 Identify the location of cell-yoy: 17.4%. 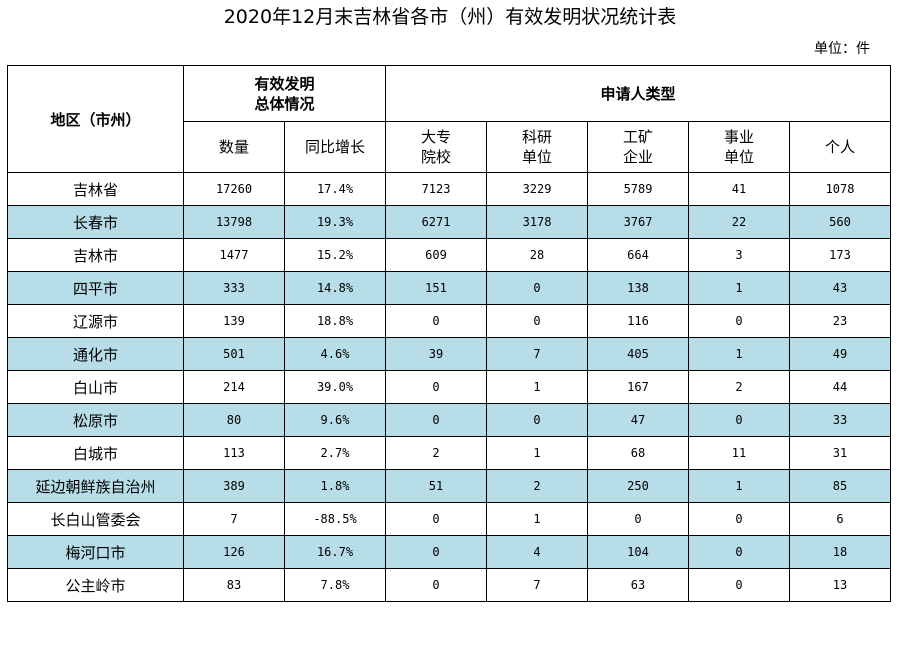
(335, 189).